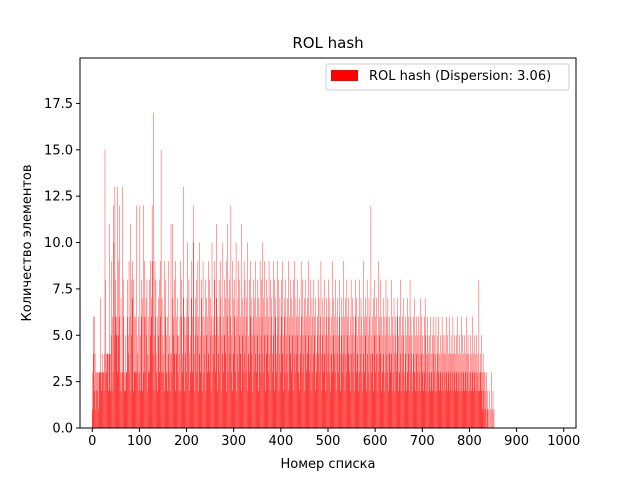 This screenshot has height=480, width=640. I want to click on y-tick-label: 7.5, so click(62, 289).